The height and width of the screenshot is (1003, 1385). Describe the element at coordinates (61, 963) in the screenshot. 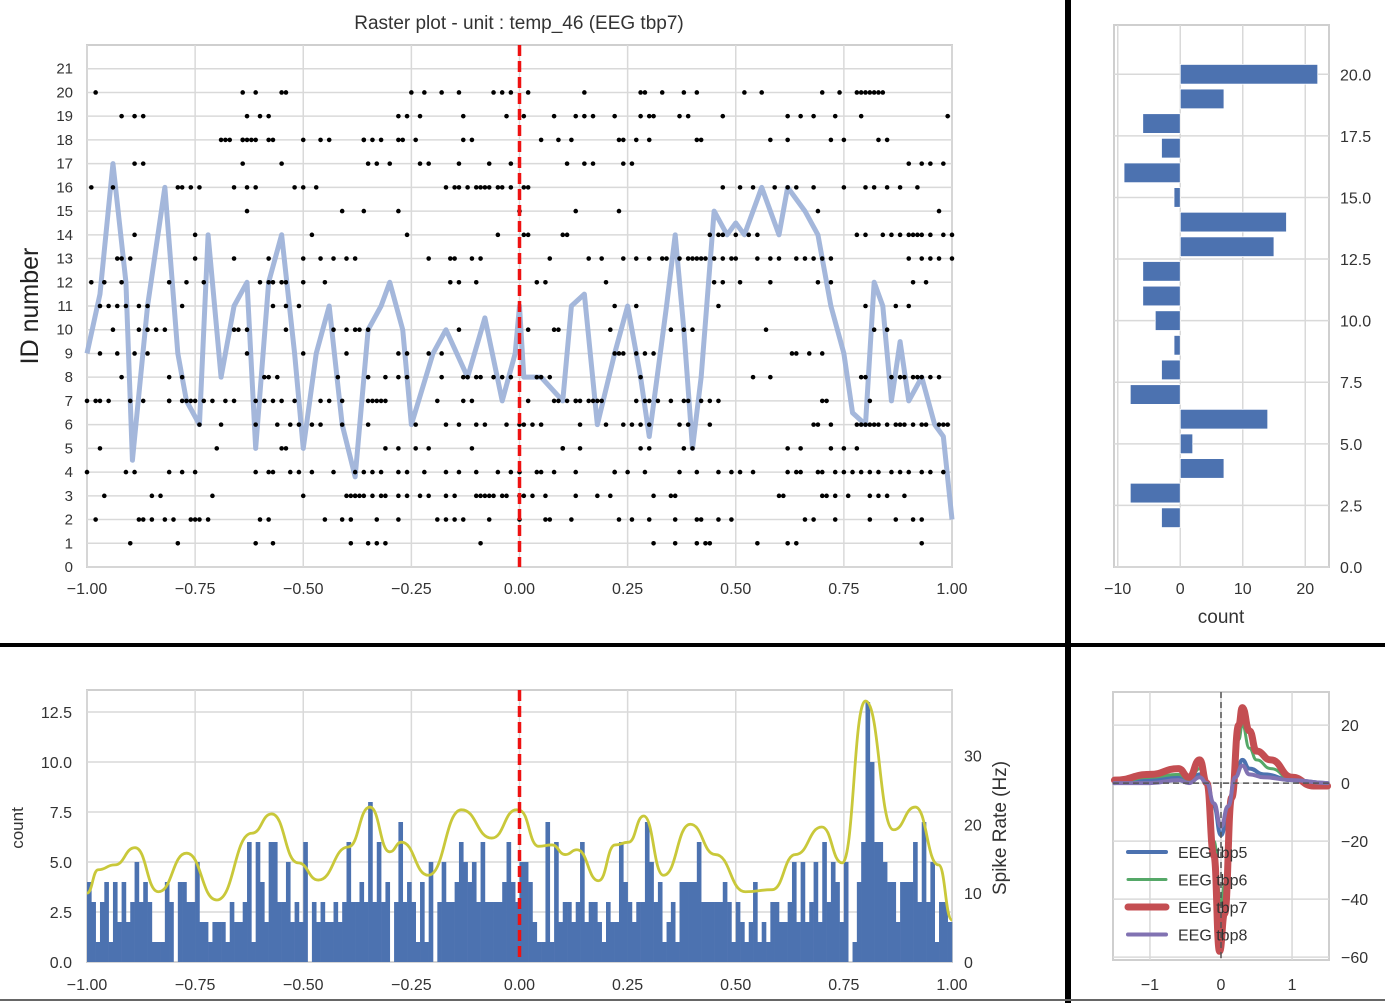

I see `psth-ytick-label: 0.0` at that location.